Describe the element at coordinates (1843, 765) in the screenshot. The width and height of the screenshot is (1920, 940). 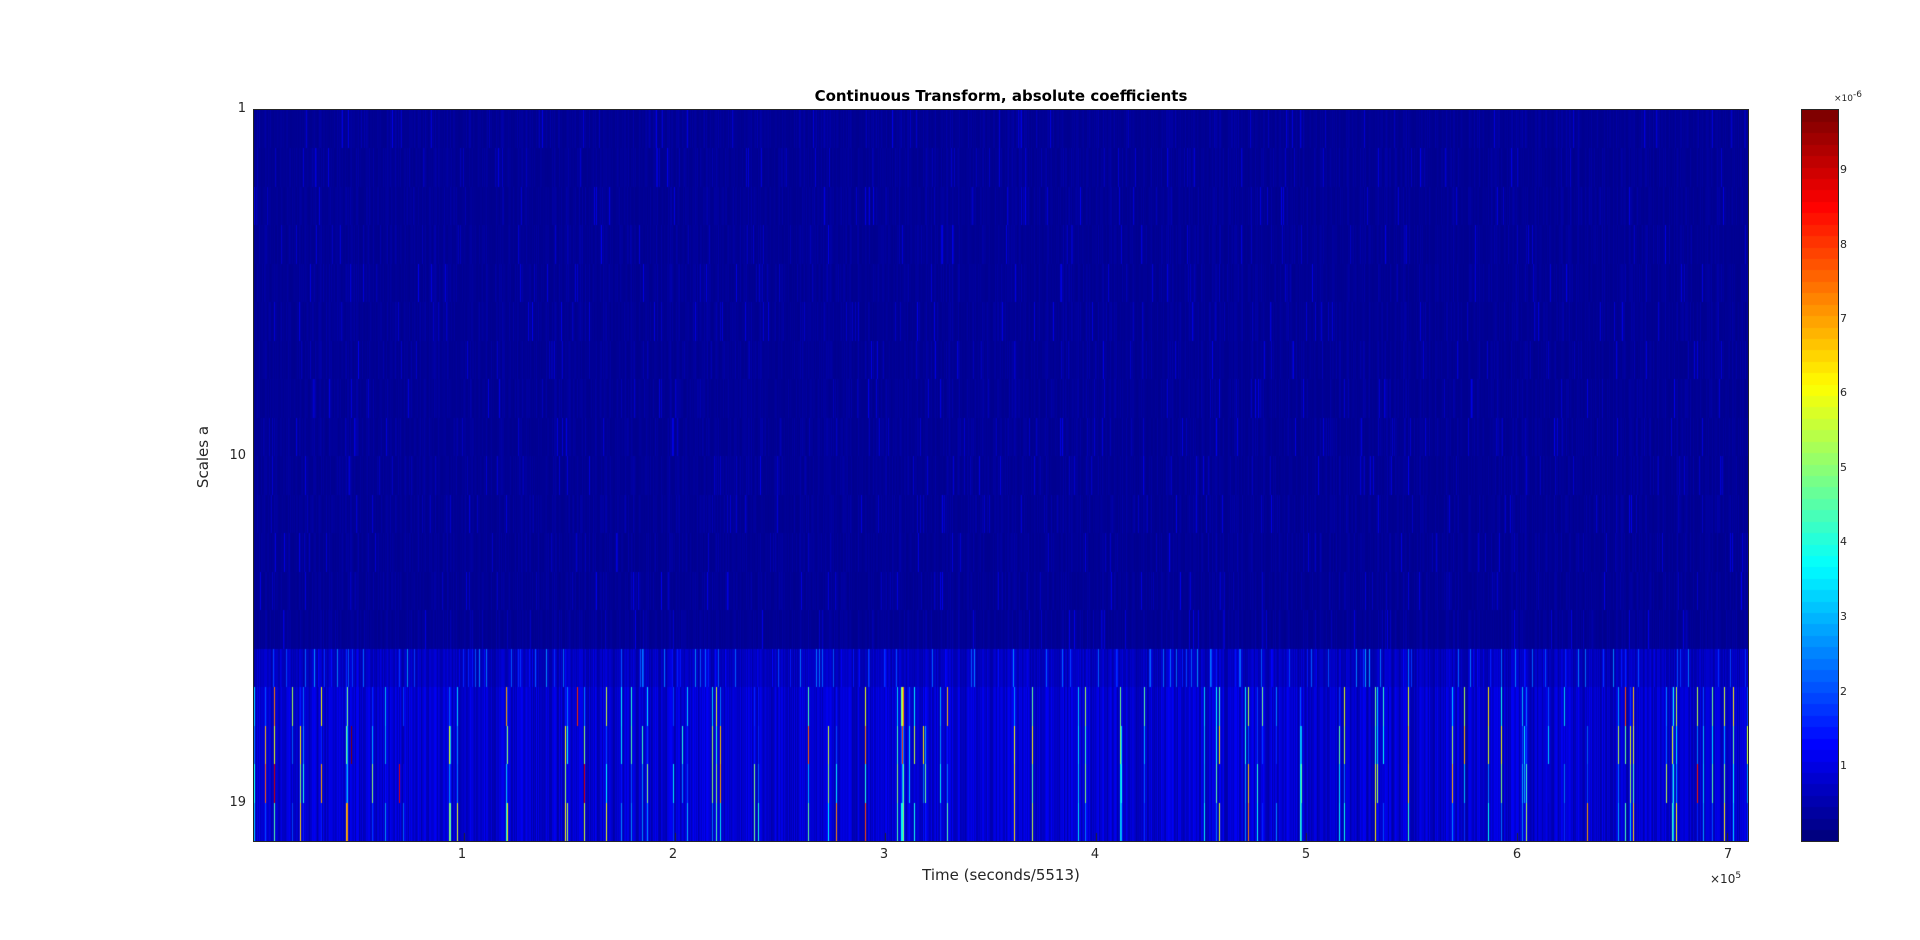
I see `colorbar-tick-label: 1` at that location.